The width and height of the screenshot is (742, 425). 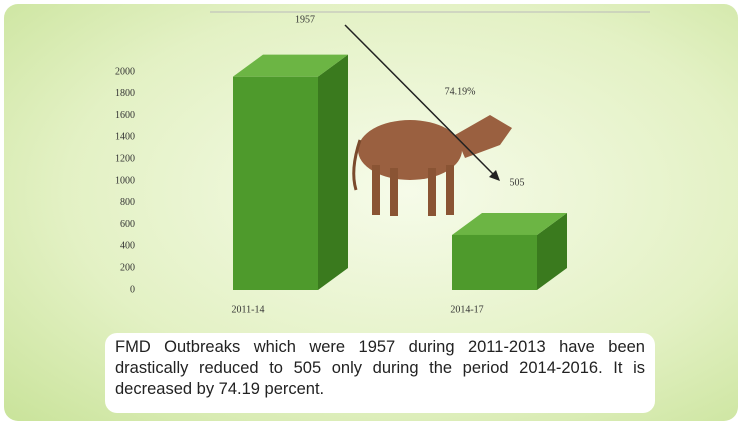 I want to click on y-tick-label: 0, so click(x=132, y=289).